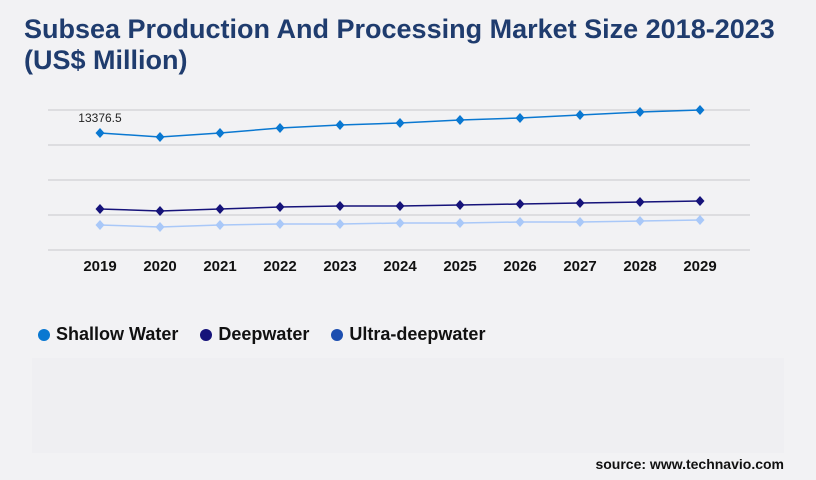  I want to click on legend-item-deepwater: Deepwater, so click(254, 334).